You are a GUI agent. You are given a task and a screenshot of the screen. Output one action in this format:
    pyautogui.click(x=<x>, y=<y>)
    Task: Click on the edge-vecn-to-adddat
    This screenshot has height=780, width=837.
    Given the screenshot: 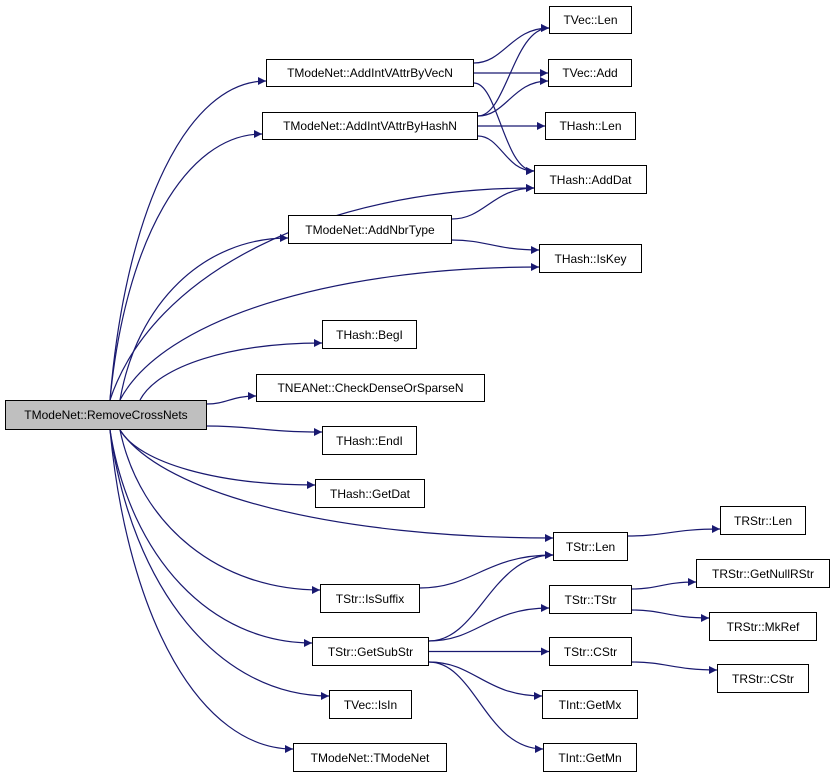 What is the action you would take?
    pyautogui.click(x=504, y=128)
    